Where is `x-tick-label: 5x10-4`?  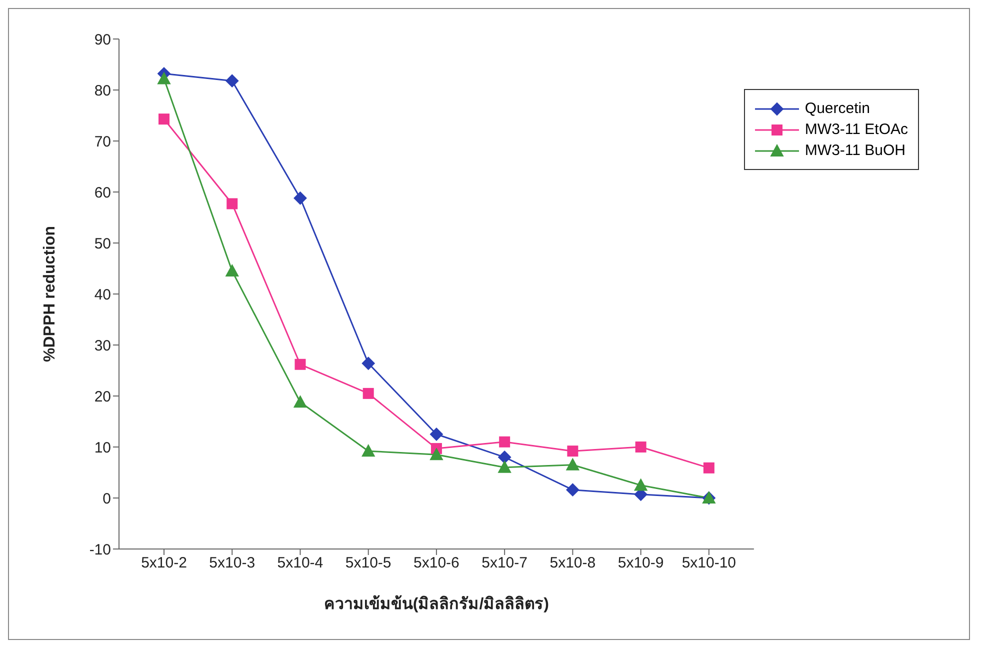
x-tick-label: 5x10-4 is located at coordinates (300, 563).